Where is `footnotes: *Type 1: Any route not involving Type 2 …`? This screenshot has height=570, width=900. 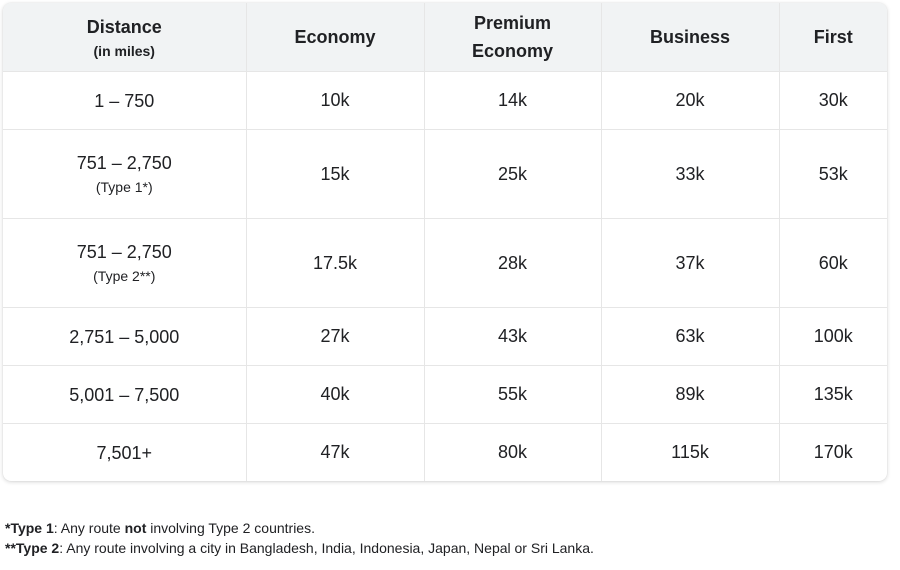 footnotes: *Type 1: Any route not involving Type 2 … is located at coordinates (299, 538).